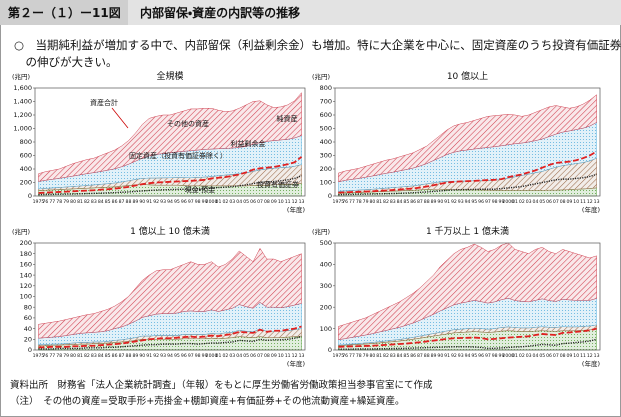  What do you see at coordinates (400, 356) in the screenshot?
I see `x-tick-label: 84` at bounding box center [400, 356].